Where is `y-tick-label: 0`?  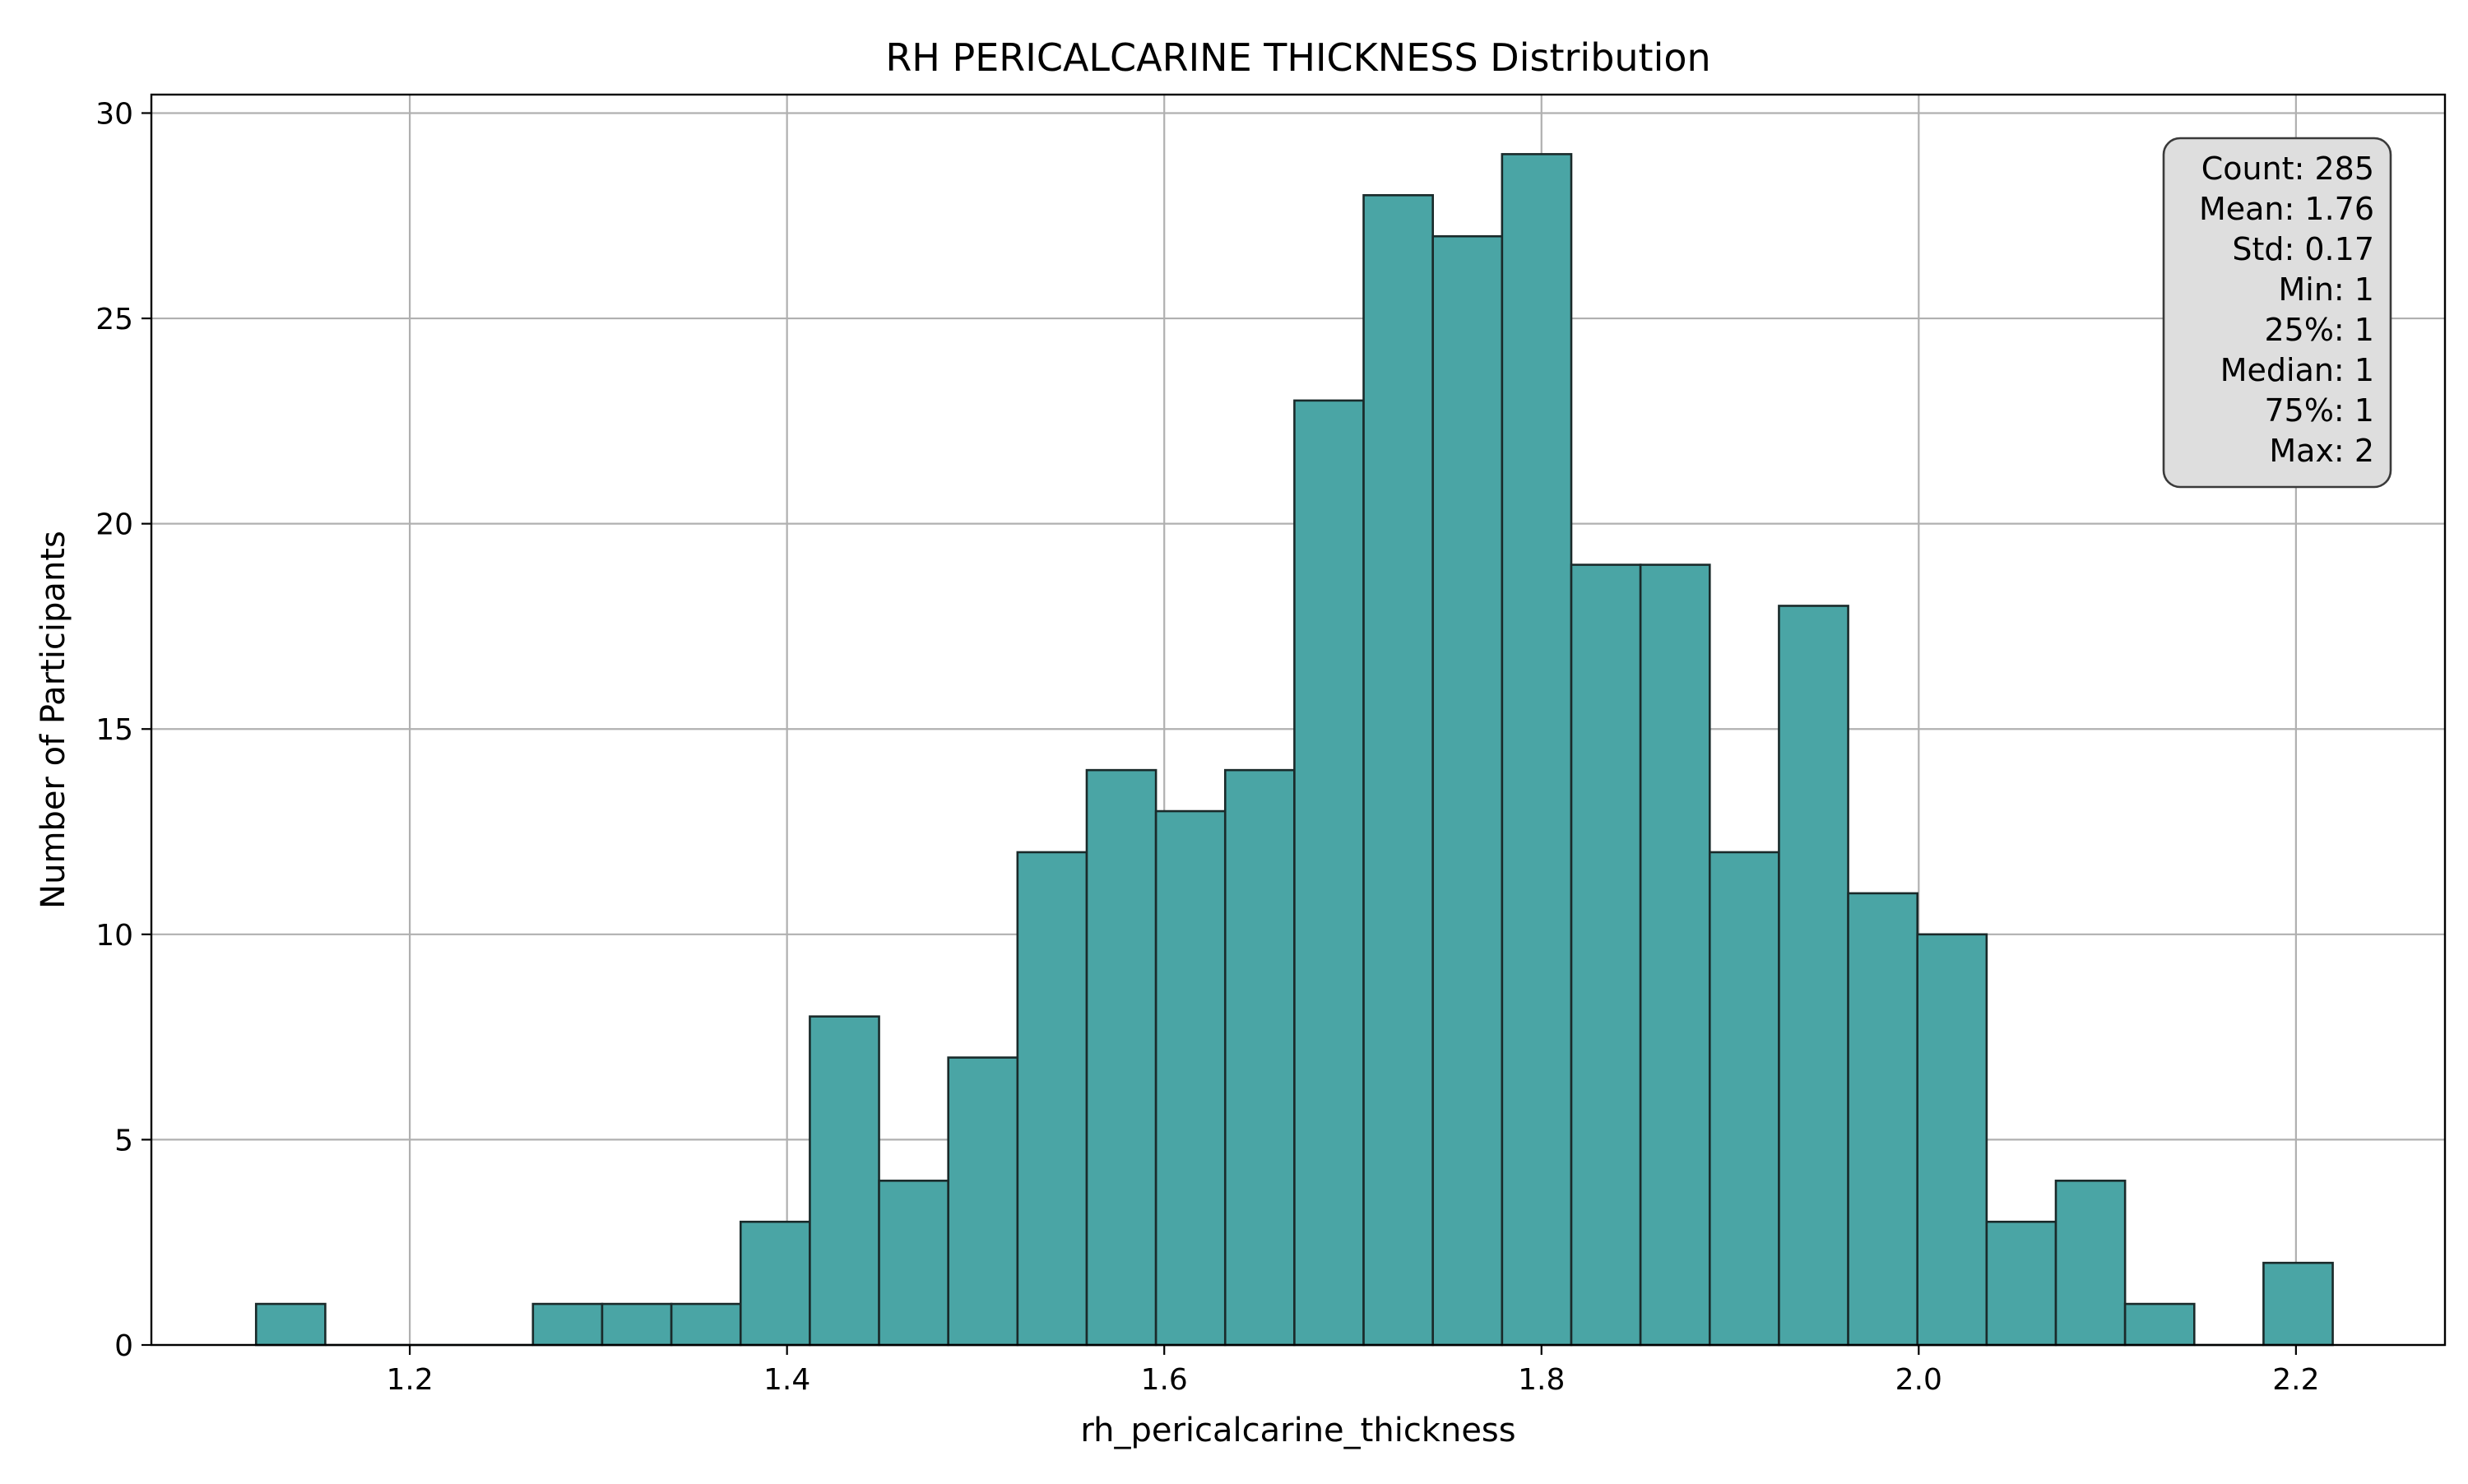 y-tick-label: 0 is located at coordinates (124, 1346).